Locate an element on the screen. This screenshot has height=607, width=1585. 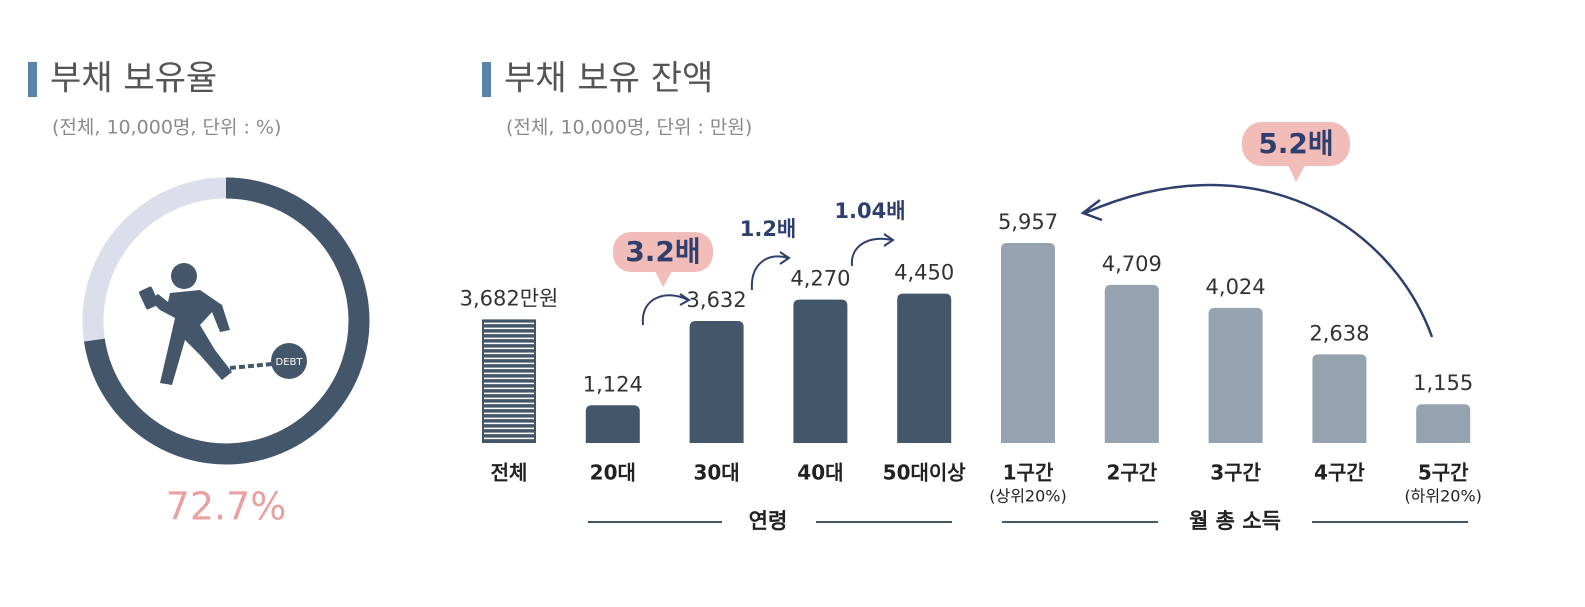
x-tick-label: 50대이상 is located at coordinates (925, 473).